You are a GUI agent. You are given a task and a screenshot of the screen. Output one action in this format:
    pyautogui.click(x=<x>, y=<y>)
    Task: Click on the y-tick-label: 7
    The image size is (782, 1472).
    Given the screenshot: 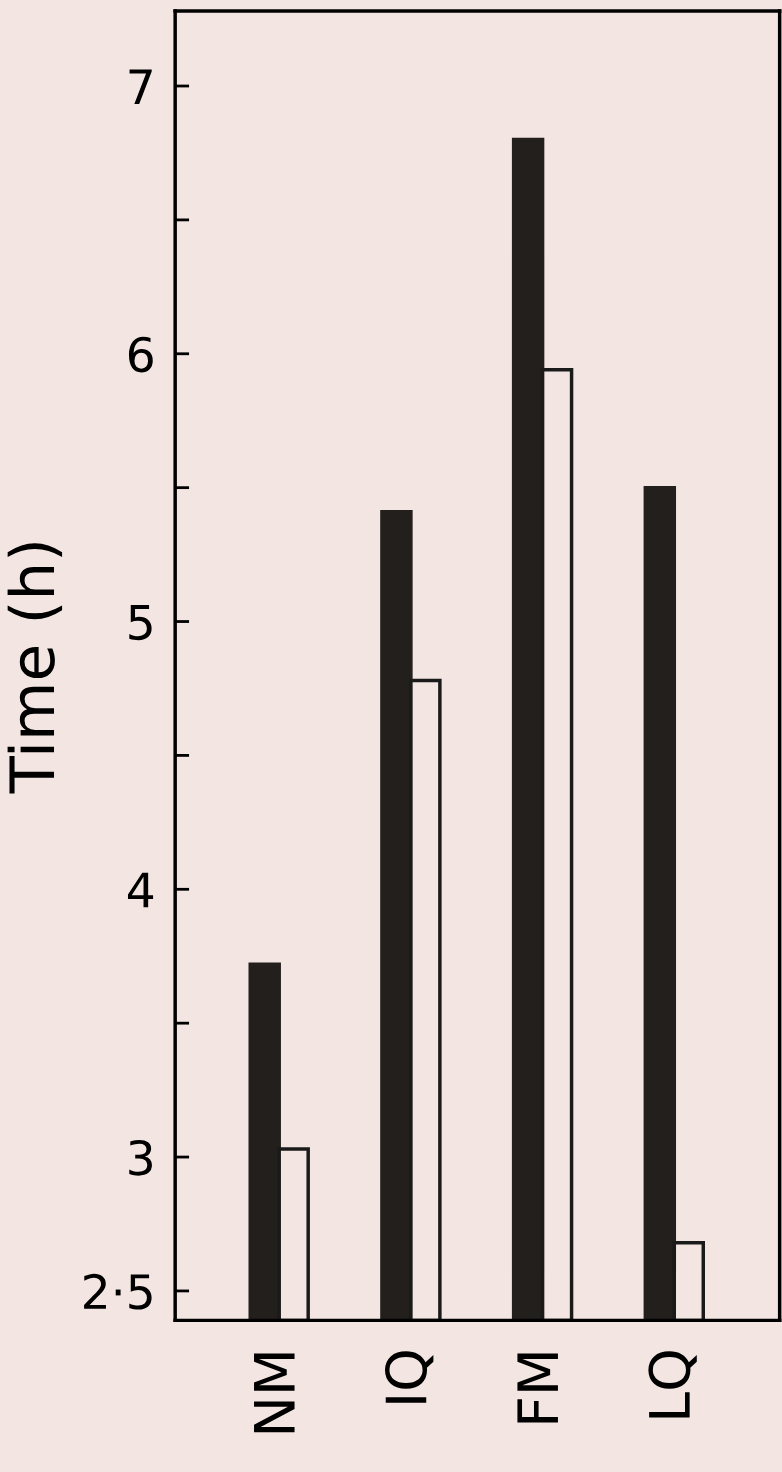 What is the action you would take?
    pyautogui.click(x=140, y=86)
    